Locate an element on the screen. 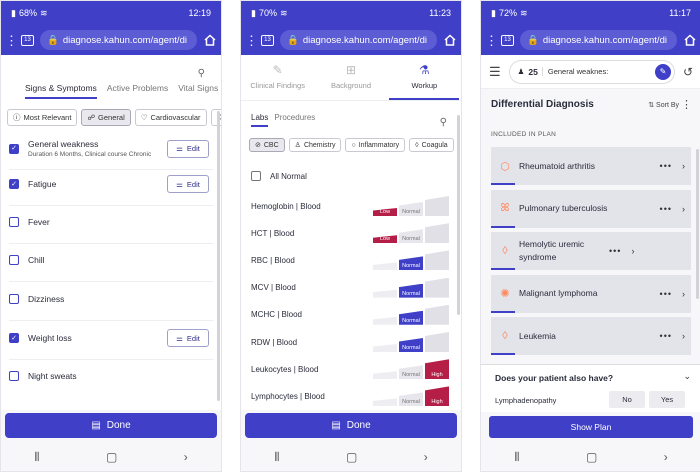 Image resolution: width=700 pixels, height=472 pixels. symptom-dizziness: Dizziness is located at coordinates (111, 299).